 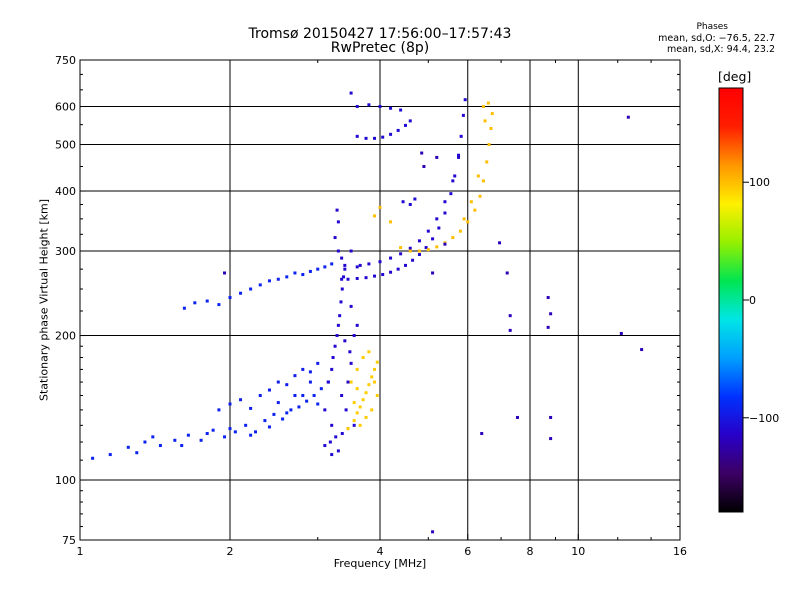 I want to click on y-tick-label: 600, so click(x=65, y=107).